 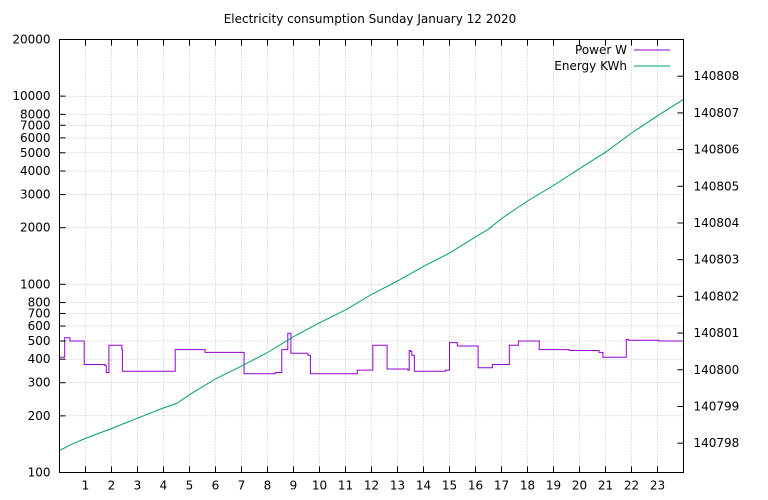 I want to click on series-line-power-w, so click(x=371, y=353).